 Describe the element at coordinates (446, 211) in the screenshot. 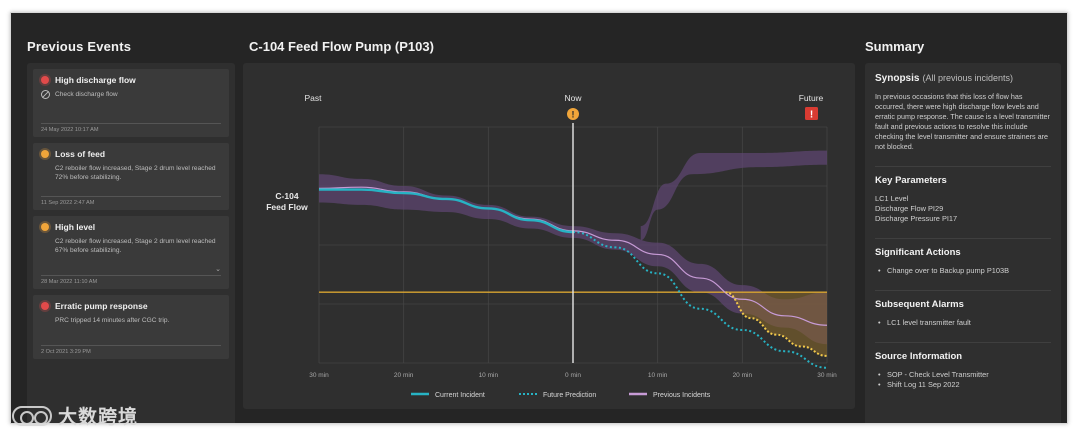

I see `series-current-incident` at that location.